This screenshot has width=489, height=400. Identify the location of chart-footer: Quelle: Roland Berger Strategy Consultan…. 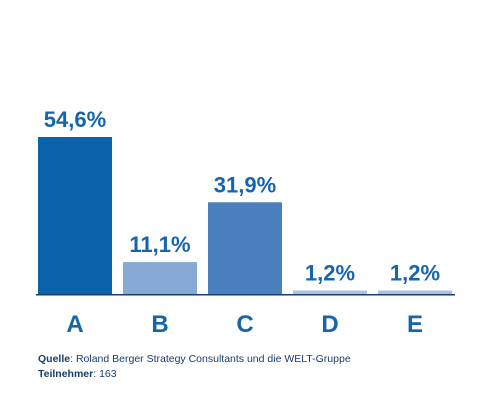
(194, 367).